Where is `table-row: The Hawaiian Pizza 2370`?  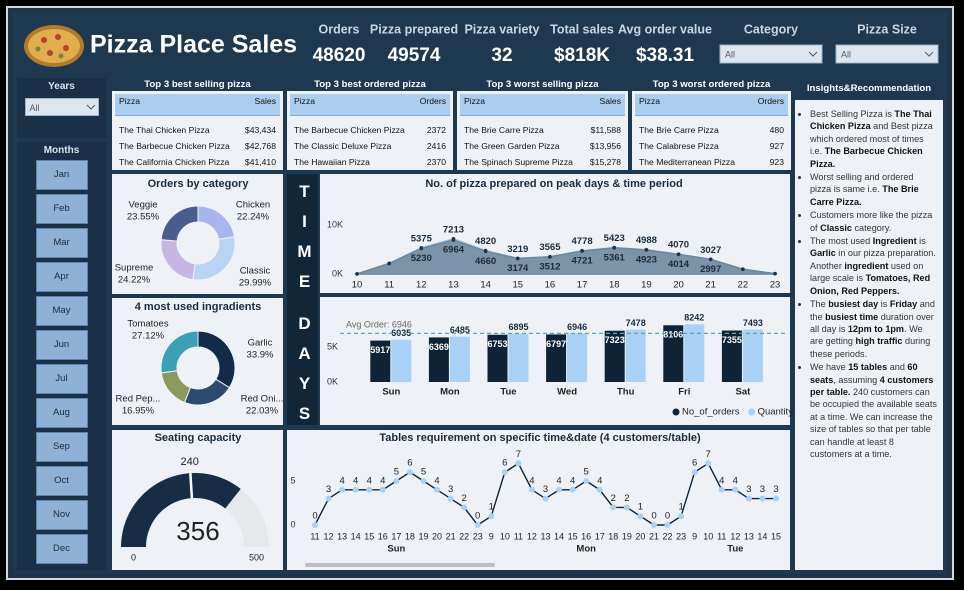
table-row: The Hawaiian Pizza 2370 is located at coordinates (370, 162).